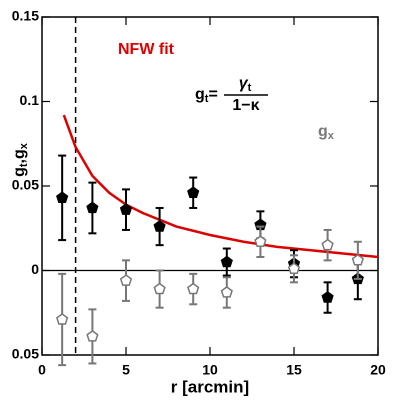 The image size is (400, 400). I want to click on formula-part: γ, so click(244, 83).